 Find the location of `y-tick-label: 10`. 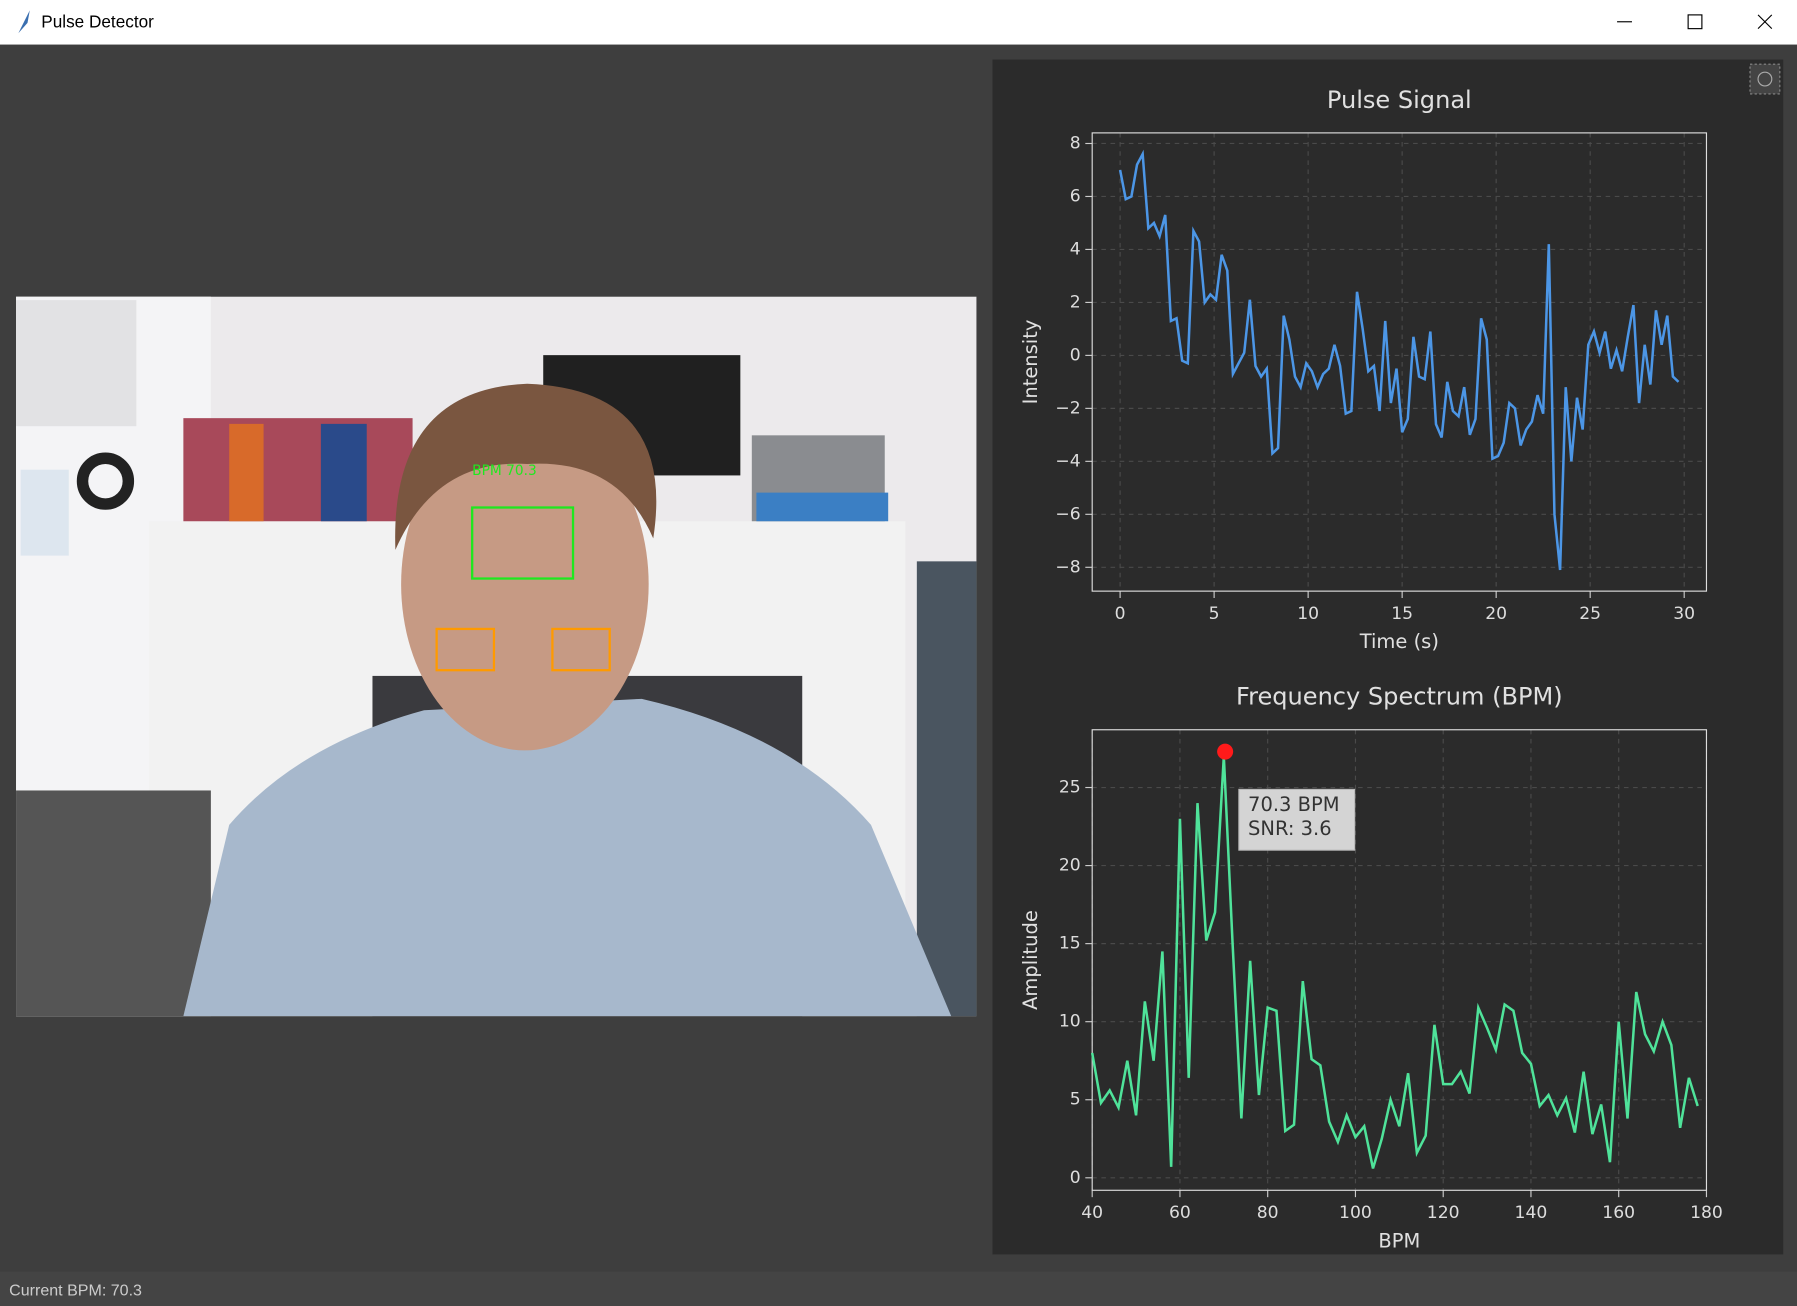

y-tick-label: 10 is located at coordinates (1070, 1022).